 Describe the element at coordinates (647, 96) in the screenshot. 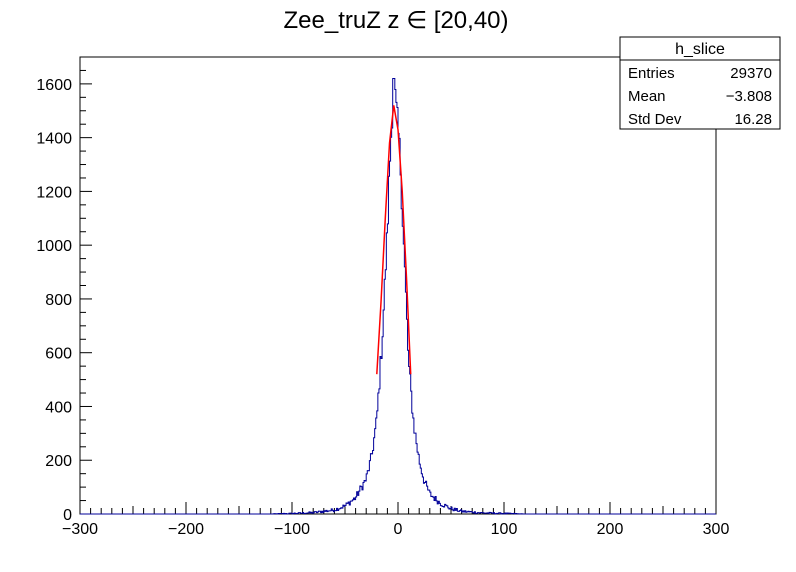

I see `stats-mean-label: Mean` at that location.